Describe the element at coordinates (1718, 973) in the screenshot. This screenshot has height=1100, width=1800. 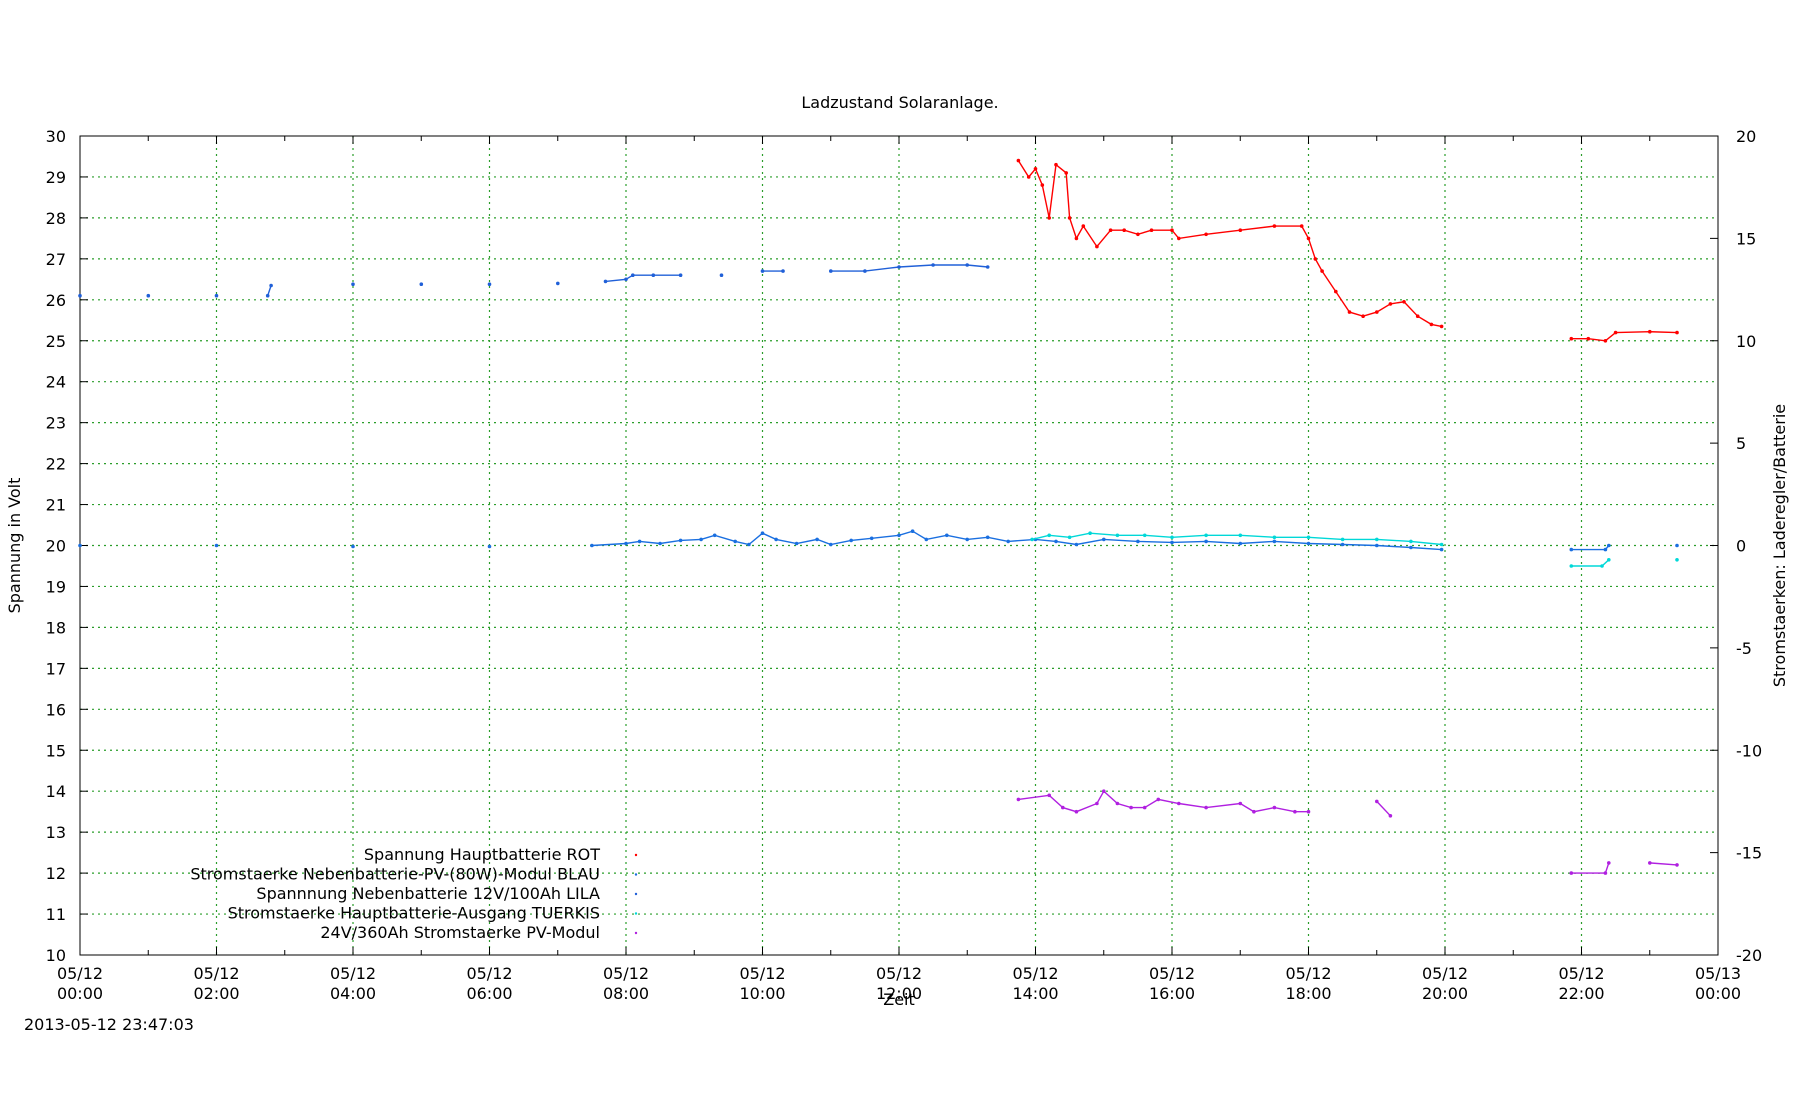
I see `x-tick-label-date: 05/13` at that location.